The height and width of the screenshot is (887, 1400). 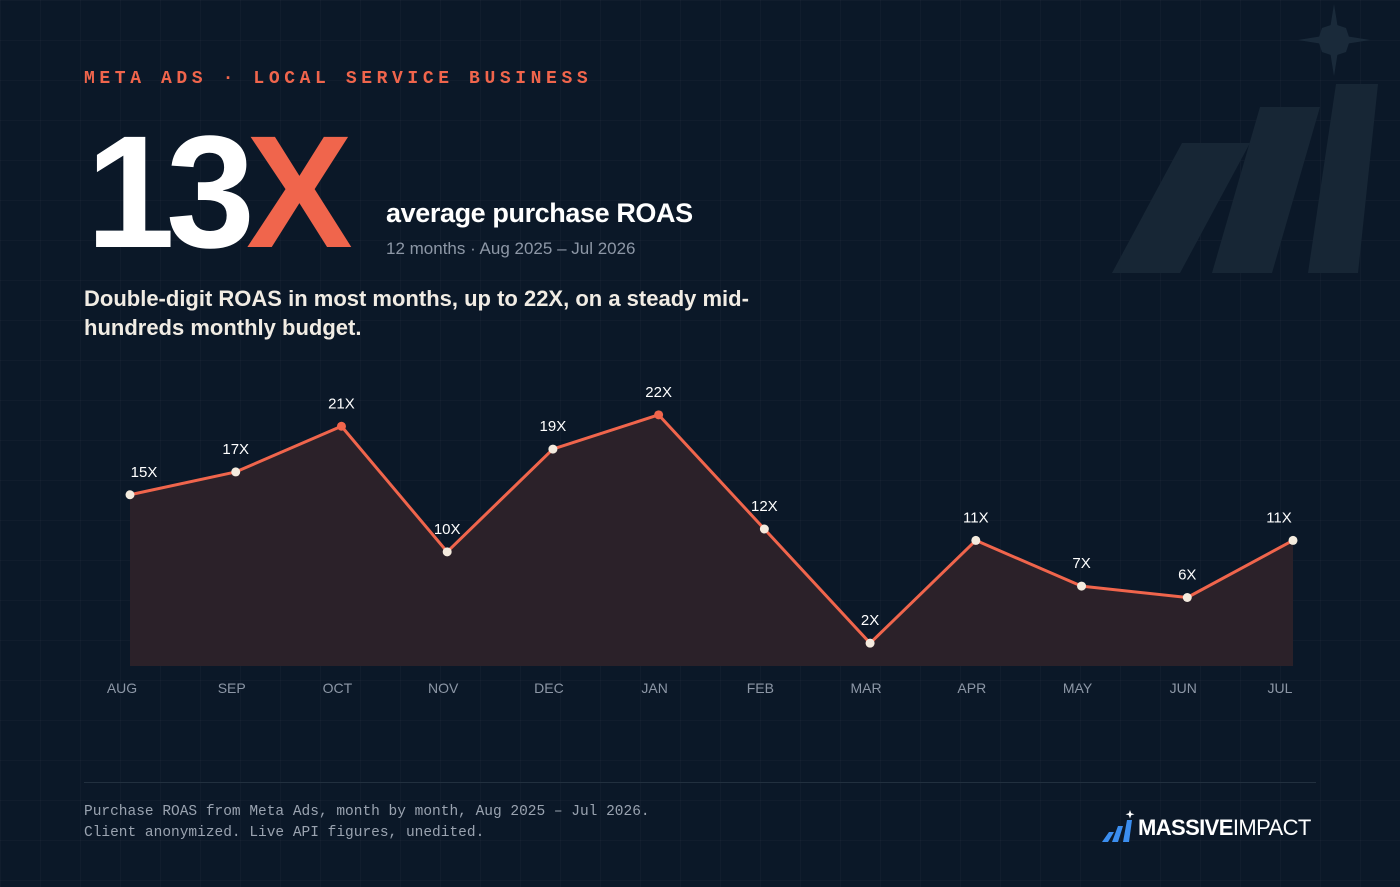 What do you see at coordinates (447, 529) in the screenshot?
I see `data-label-nov: 10X` at bounding box center [447, 529].